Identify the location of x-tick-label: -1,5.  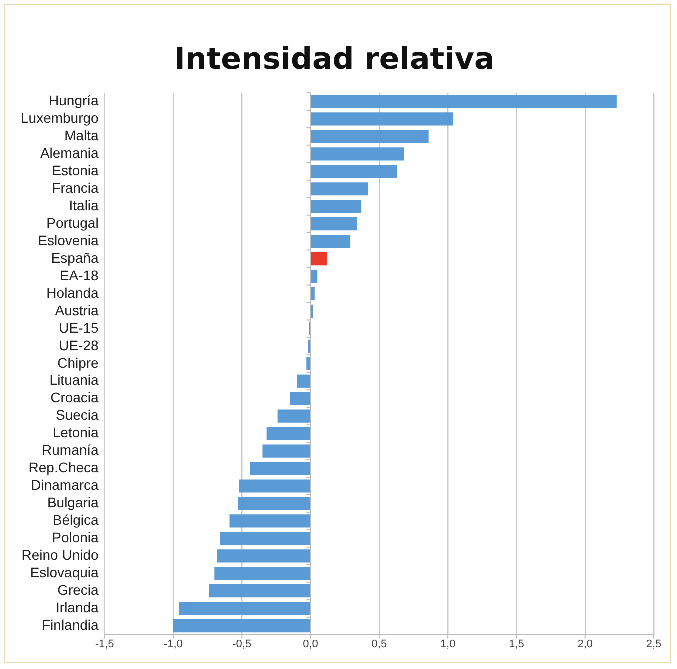
(104, 644).